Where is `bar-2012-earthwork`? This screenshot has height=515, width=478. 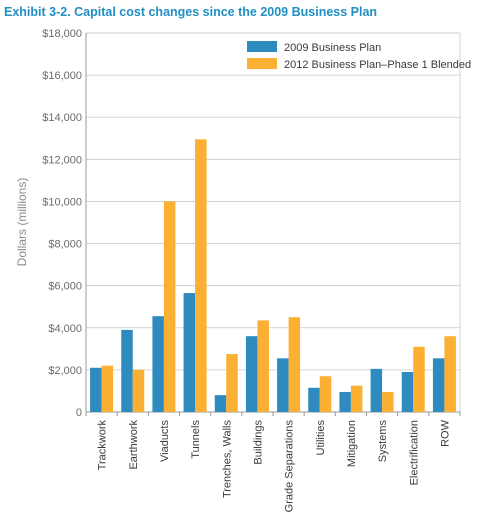
bar-2012-earthwork is located at coordinates (138, 390).